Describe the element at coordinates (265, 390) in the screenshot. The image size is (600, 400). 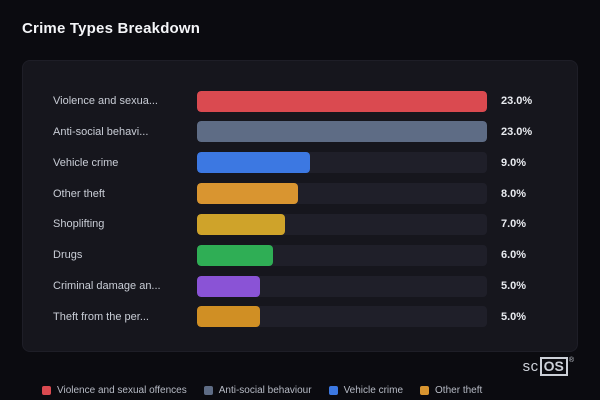
I see `legend-label: Anti-social behaviour` at that location.